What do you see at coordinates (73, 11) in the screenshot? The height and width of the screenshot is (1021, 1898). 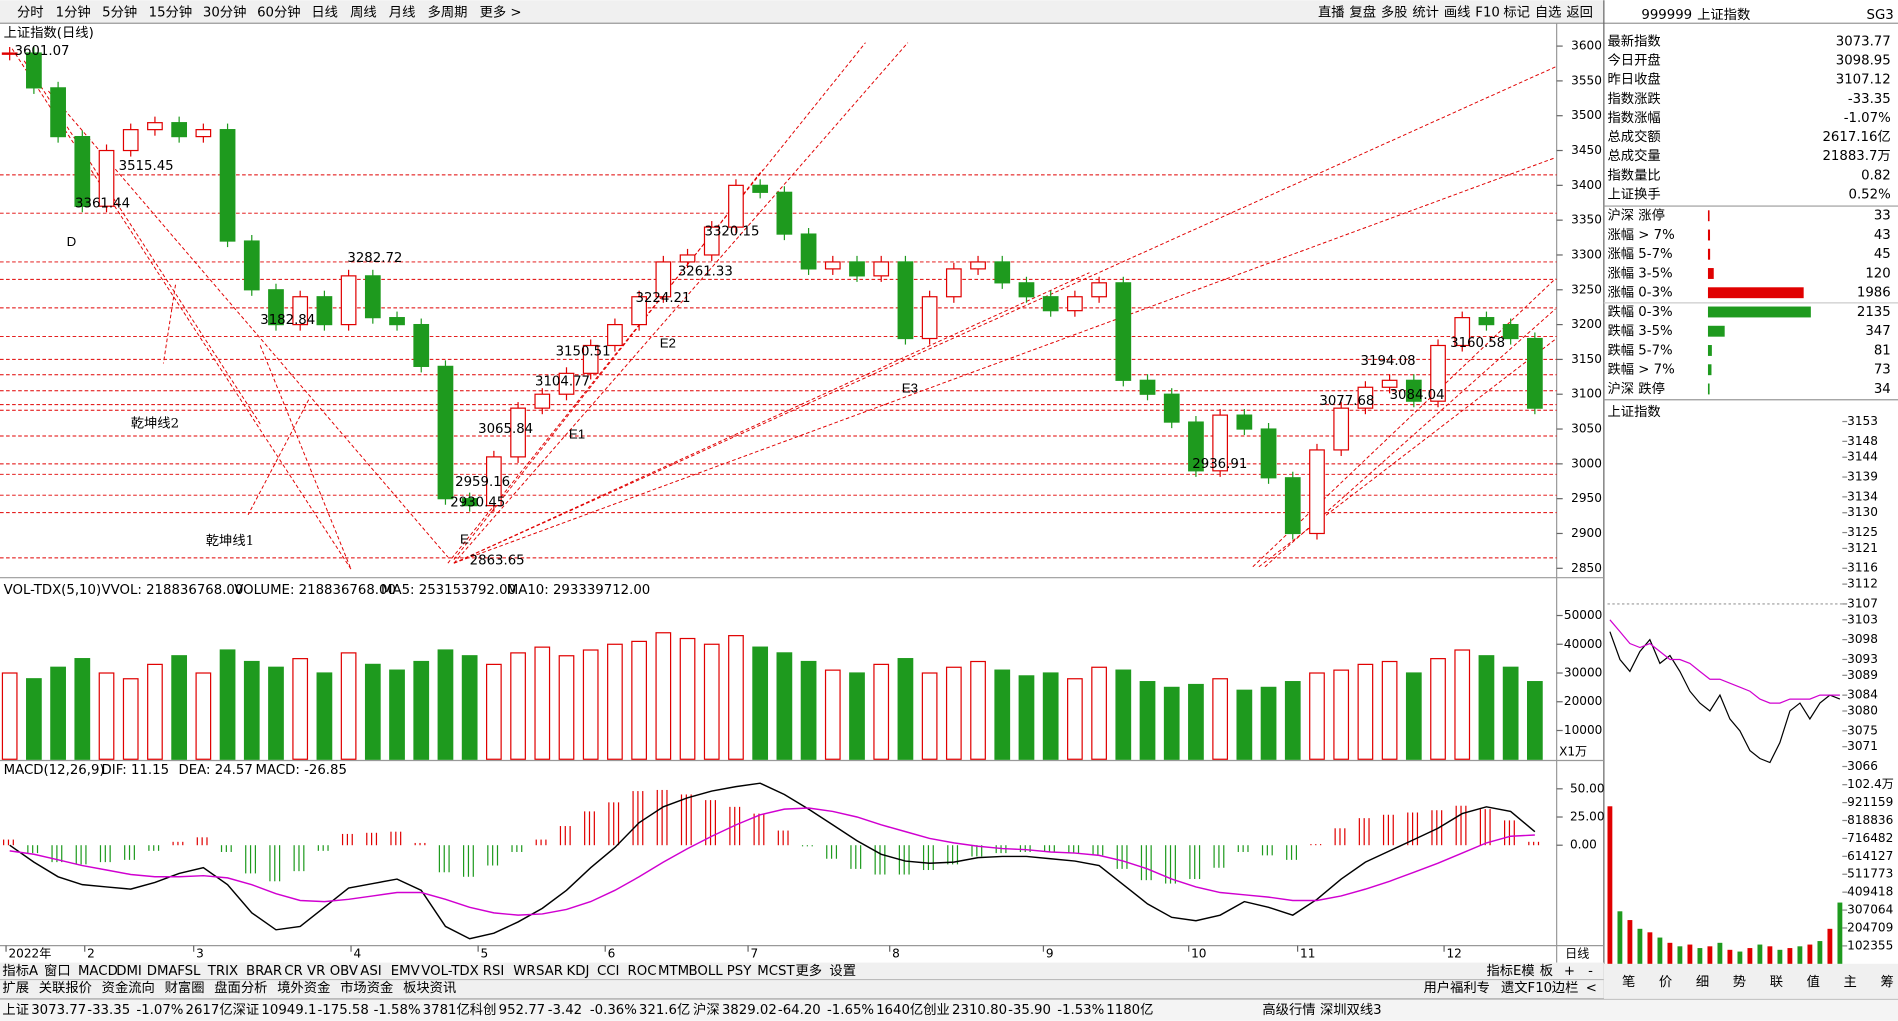 I see `period-tab: 1分钟` at bounding box center [73, 11].